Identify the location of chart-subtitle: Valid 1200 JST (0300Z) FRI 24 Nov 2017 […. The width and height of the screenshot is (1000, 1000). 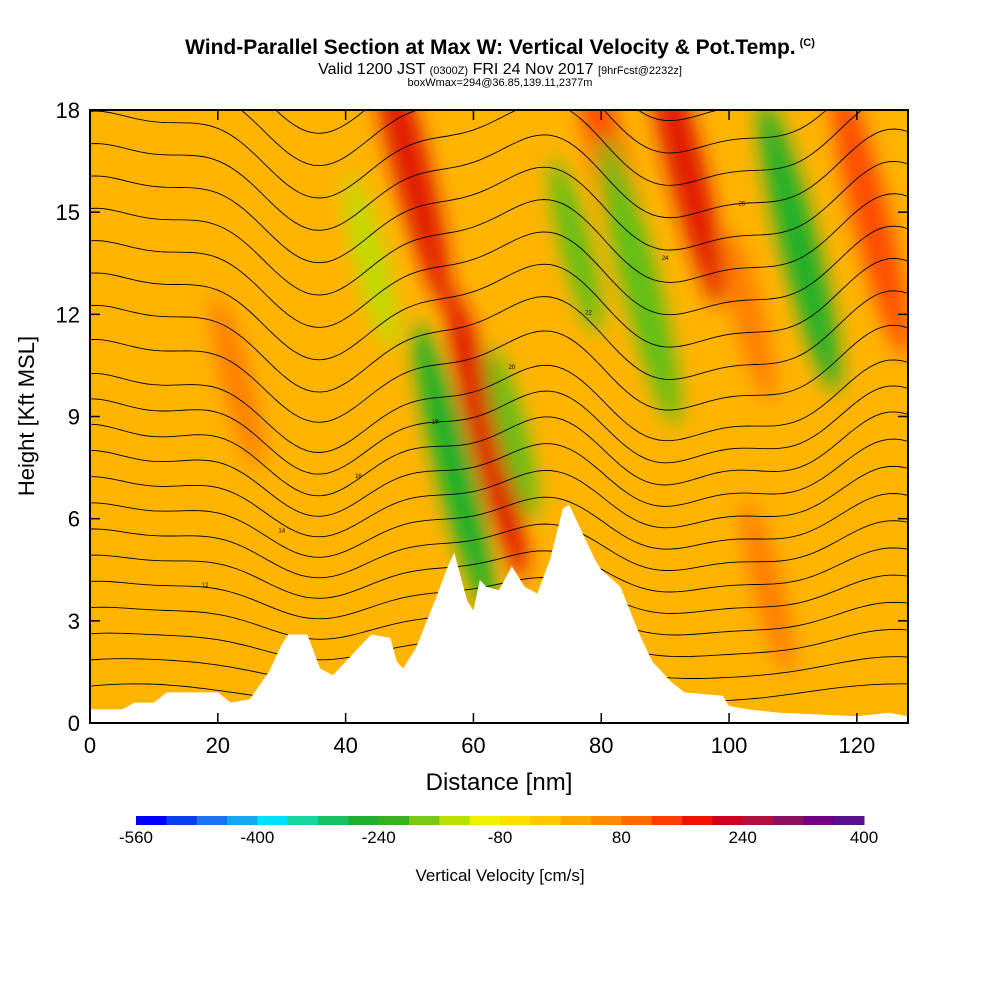
(500, 69).